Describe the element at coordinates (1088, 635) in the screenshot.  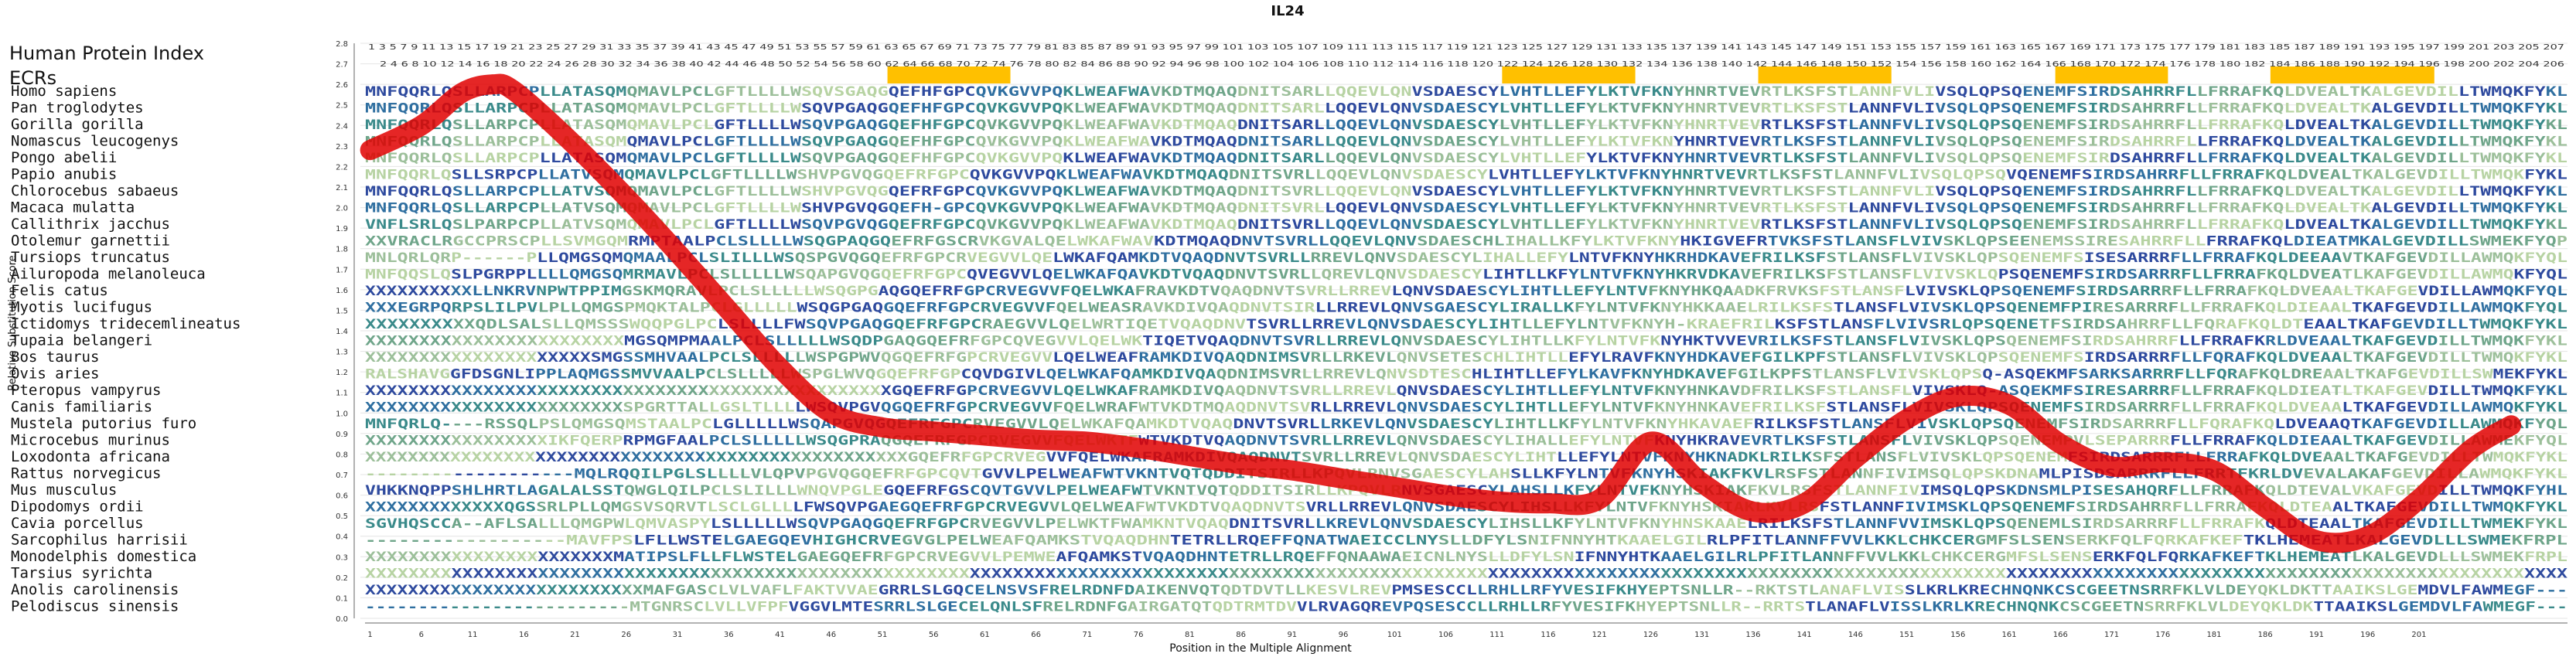
I see `x-tick-label: 71` at that location.